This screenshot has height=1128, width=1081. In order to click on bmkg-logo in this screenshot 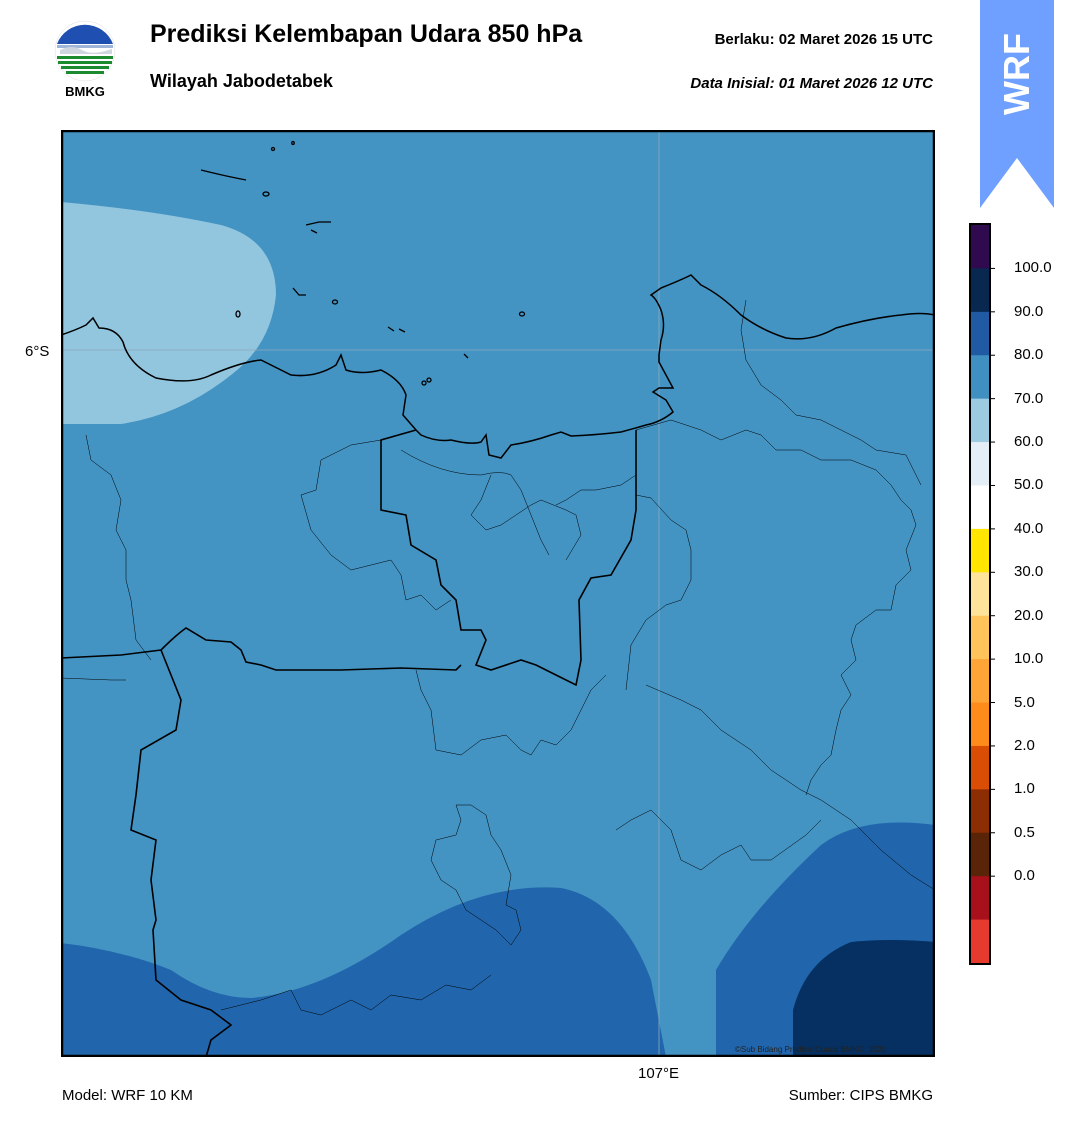, I will do `click(85, 60)`.